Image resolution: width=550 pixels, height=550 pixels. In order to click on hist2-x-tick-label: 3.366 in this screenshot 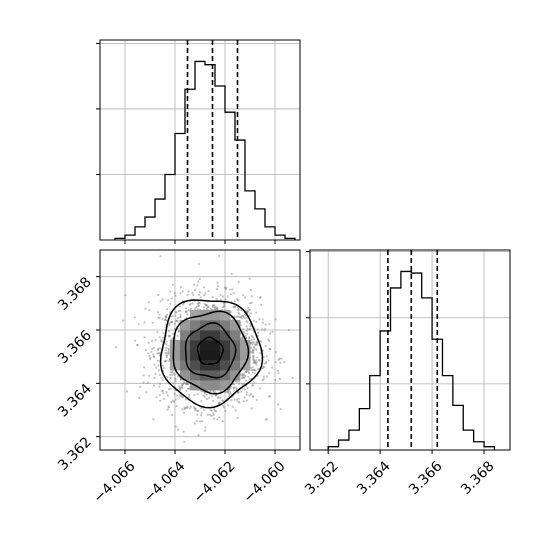, I will do `click(426, 478)`.